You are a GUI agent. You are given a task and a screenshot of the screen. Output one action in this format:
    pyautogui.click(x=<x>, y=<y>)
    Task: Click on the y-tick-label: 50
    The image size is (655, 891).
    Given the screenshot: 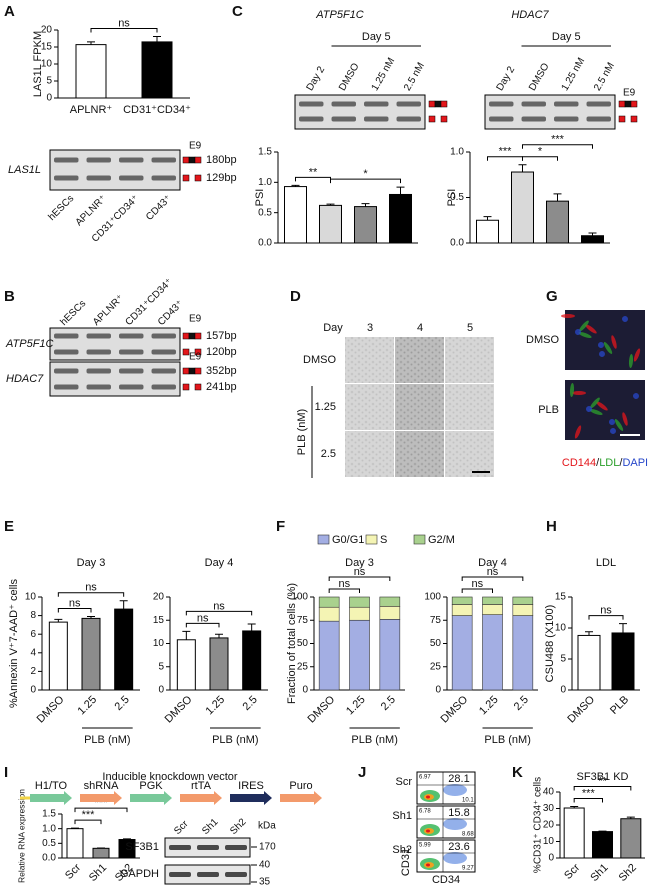 What is the action you would take?
    pyautogui.click(x=303, y=643)
    